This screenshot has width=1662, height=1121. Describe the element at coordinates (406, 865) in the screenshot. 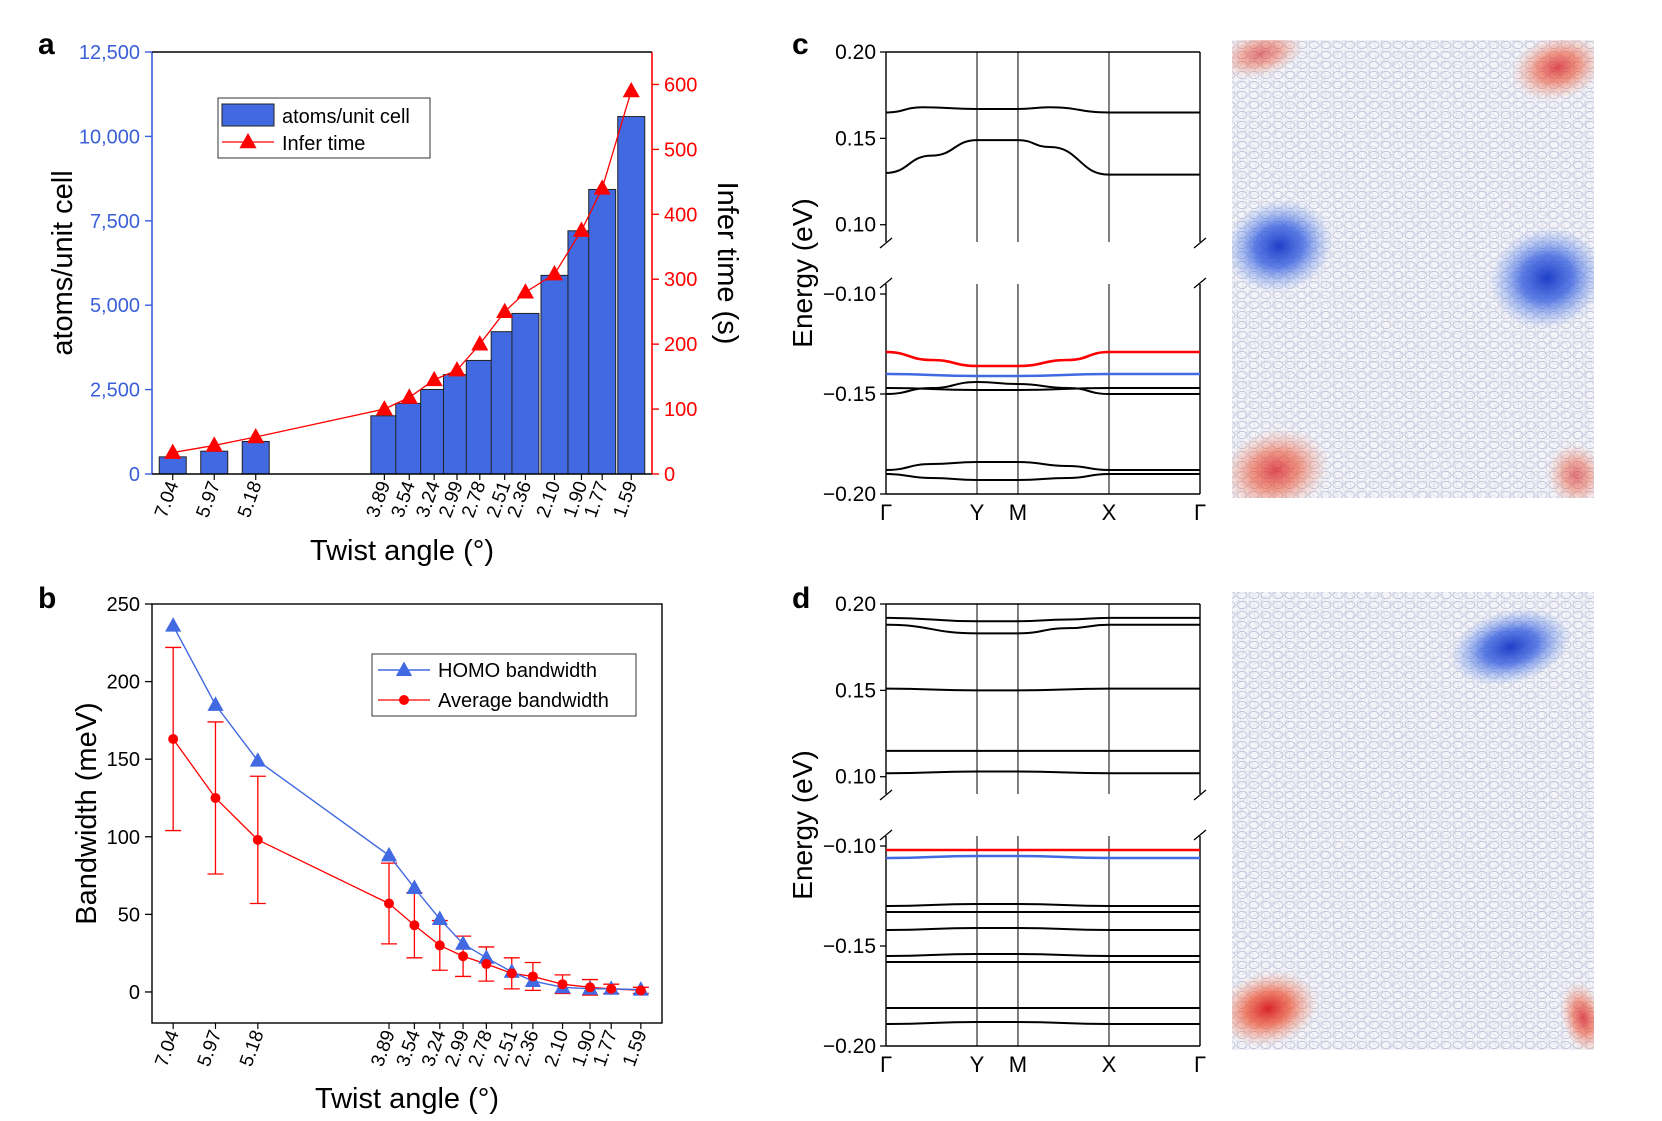

I see `line-average-bandwidth` at that location.